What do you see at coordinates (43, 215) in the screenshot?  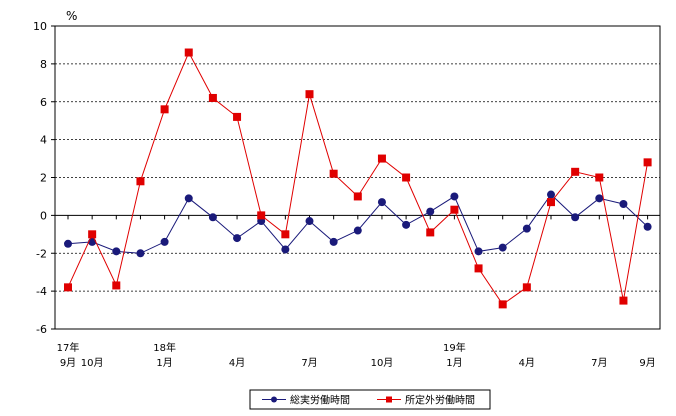 I see `y-tick-label: 0` at bounding box center [43, 215].